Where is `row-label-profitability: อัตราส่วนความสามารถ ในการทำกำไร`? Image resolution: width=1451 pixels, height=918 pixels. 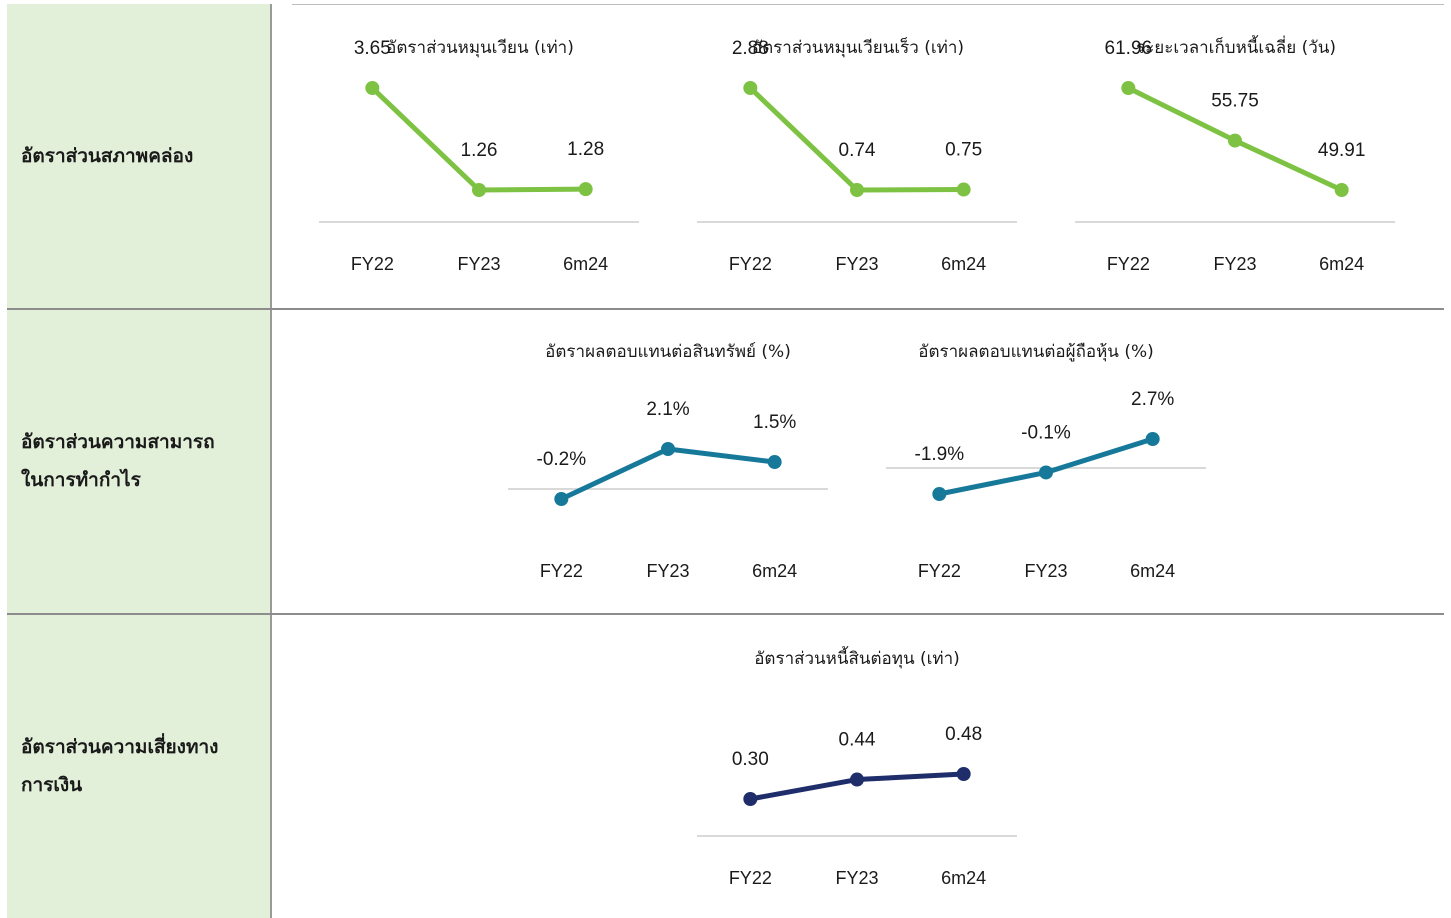 row-label-profitability: อัตราส่วนความสามารถ ในการทำกำไร is located at coordinates (139, 461).